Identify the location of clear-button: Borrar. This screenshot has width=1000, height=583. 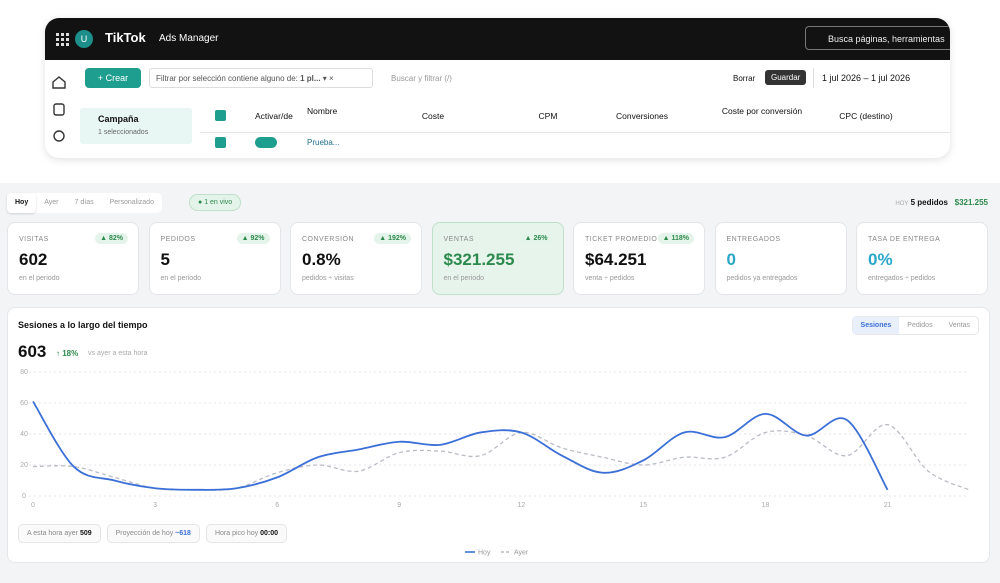
(744, 78).